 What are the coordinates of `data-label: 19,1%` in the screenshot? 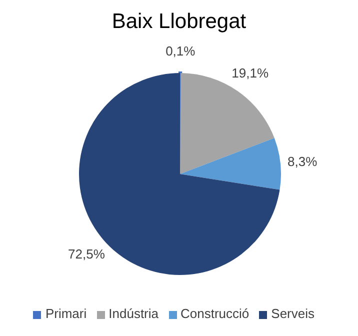 It's located at (250, 72).